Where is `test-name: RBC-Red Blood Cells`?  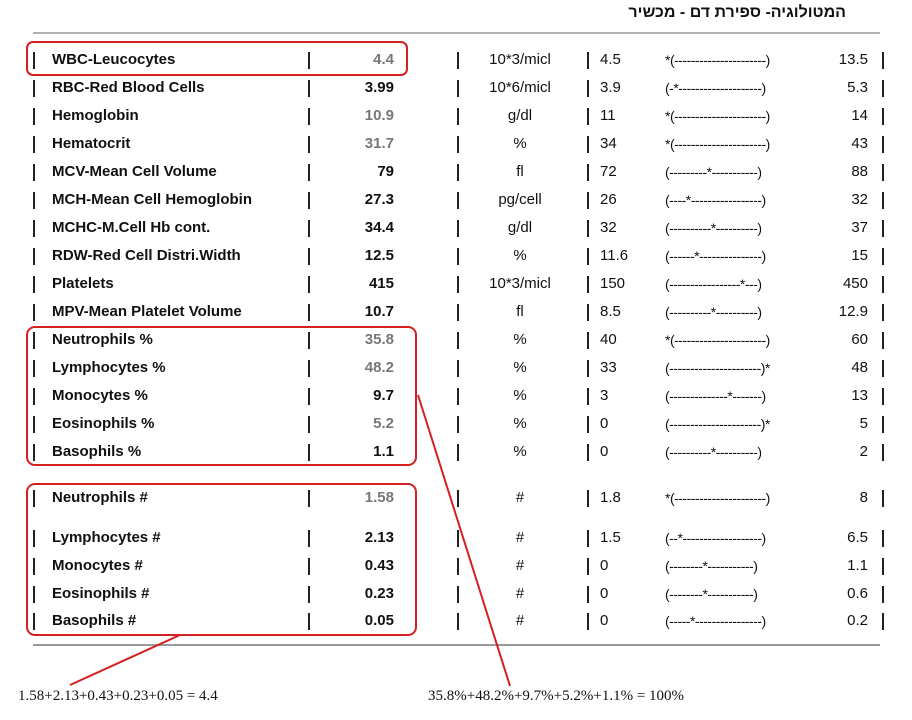
test-name: RBC-Red Blood Cells is located at coordinates (128, 87).